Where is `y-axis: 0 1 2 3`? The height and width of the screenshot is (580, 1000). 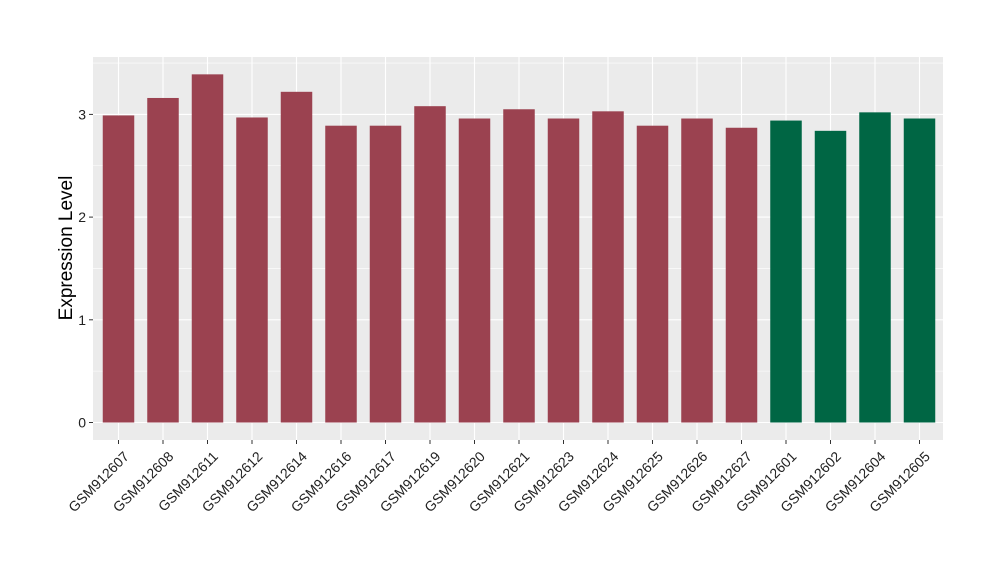 y-axis: 0 1 2 3 is located at coordinates (85, 268).